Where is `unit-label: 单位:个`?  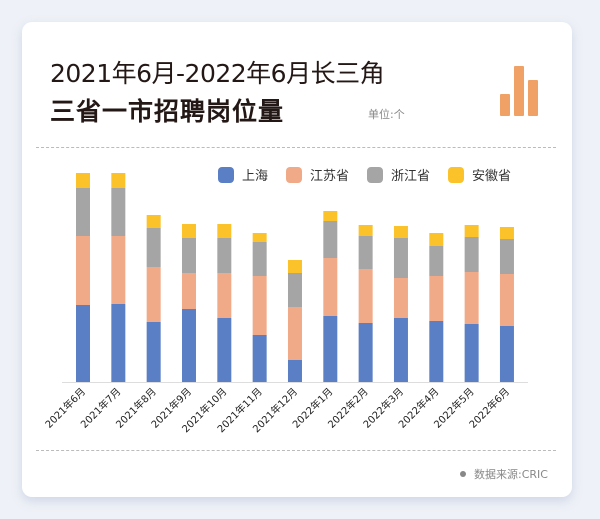 unit-label: 单位:个 is located at coordinates (386, 114).